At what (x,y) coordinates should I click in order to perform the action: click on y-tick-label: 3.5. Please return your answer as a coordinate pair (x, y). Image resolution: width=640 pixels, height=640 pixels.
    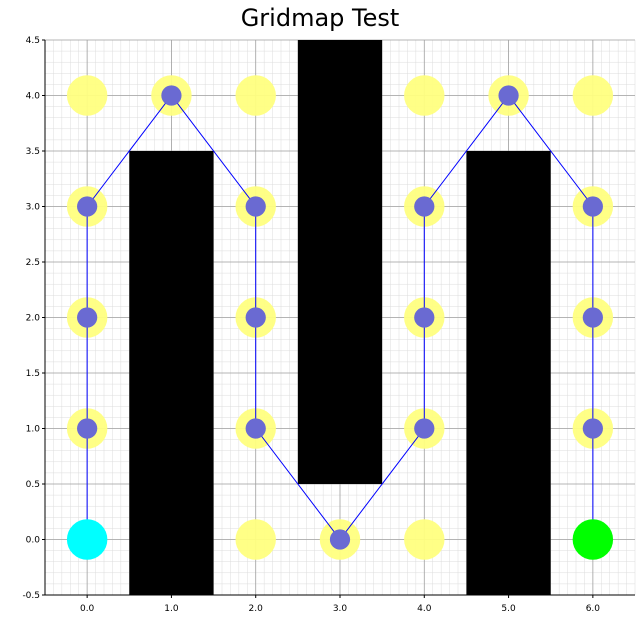
    Looking at the image, I should click on (33, 152).